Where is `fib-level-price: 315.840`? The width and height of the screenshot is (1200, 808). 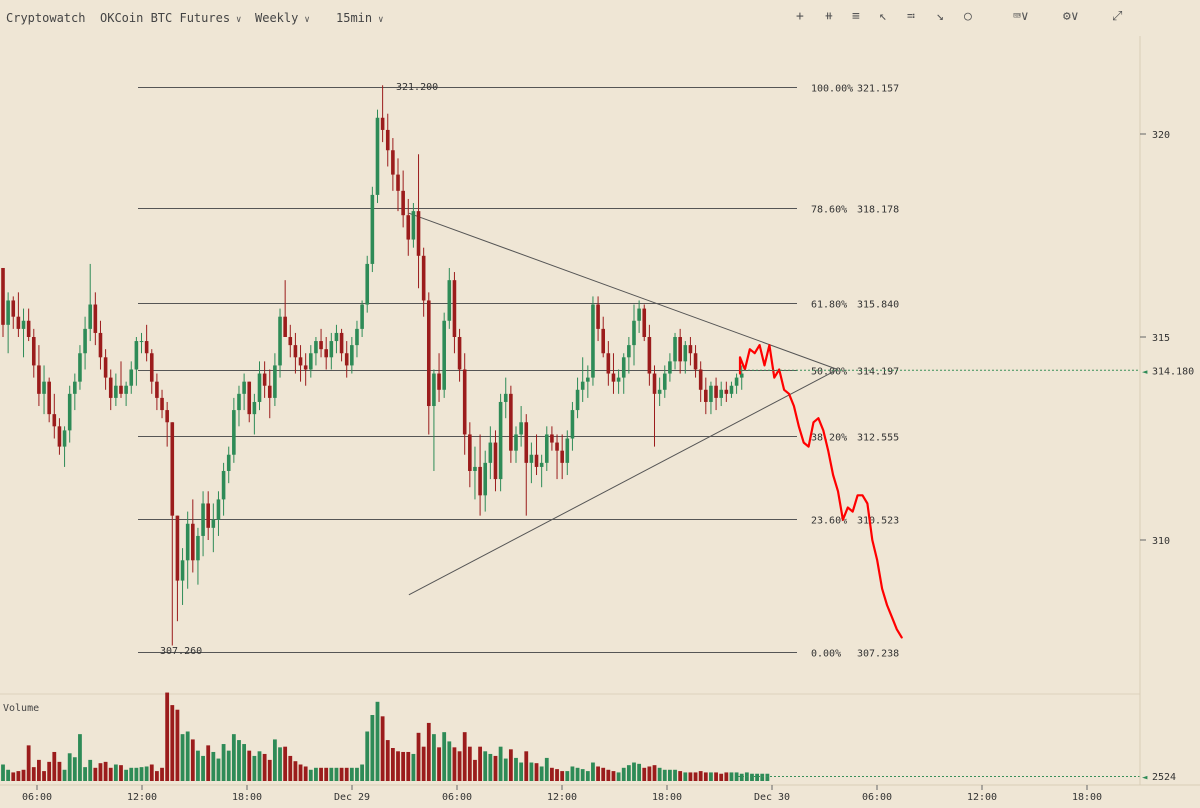 fib-level-price: 315.840 is located at coordinates (878, 305).